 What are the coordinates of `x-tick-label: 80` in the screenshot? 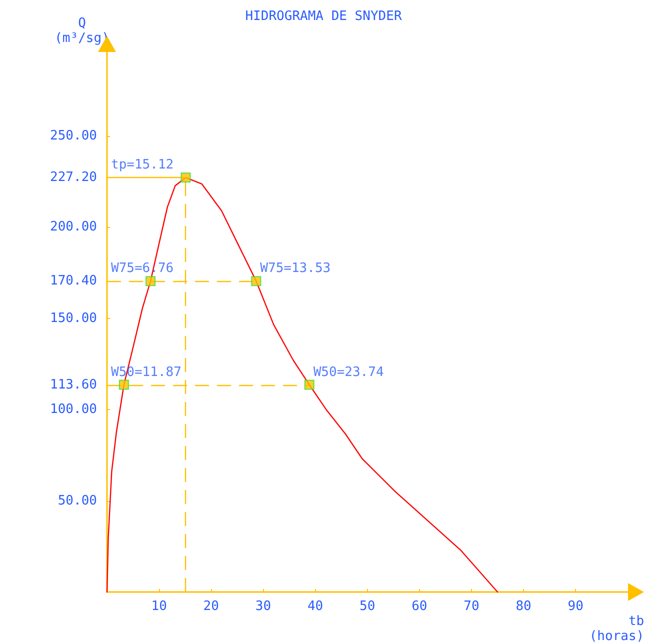 It's located at (524, 606).